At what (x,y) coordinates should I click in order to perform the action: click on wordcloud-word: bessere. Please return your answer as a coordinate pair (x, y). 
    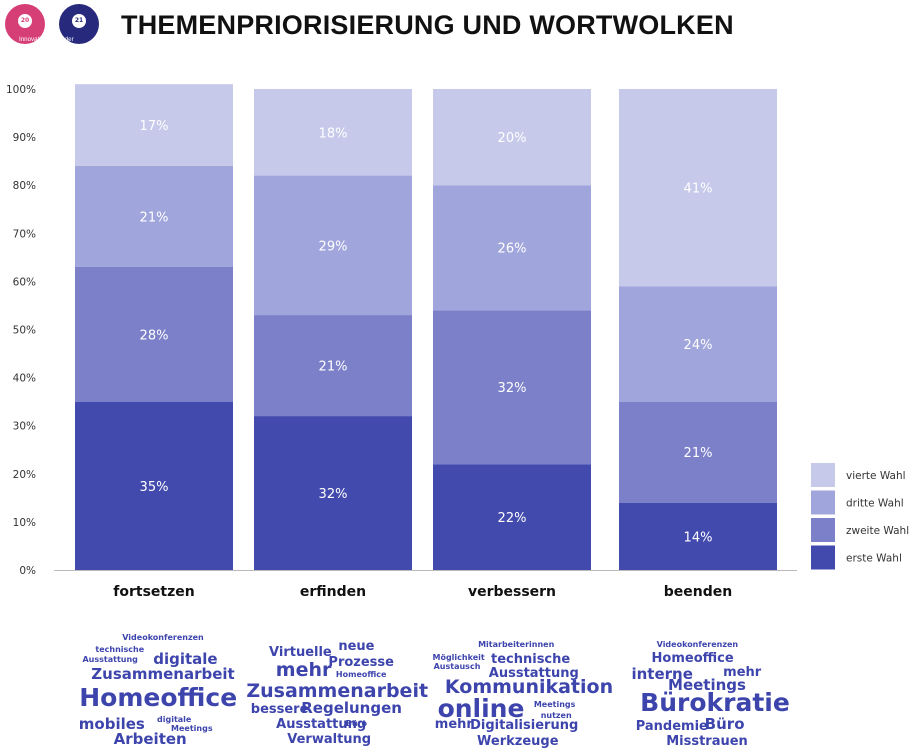
    Looking at the image, I should click on (279, 709).